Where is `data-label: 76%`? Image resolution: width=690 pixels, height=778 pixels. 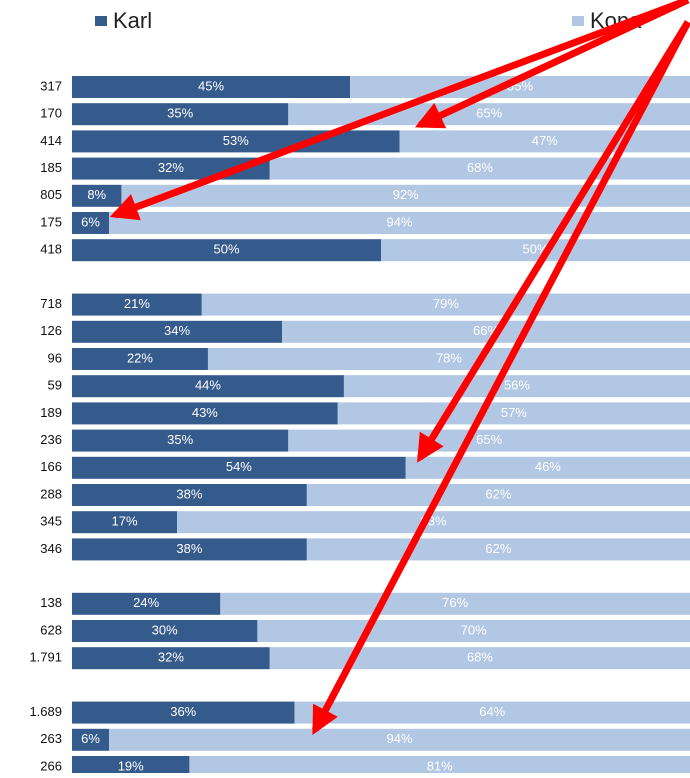
data-label: 76% is located at coordinates (455, 602).